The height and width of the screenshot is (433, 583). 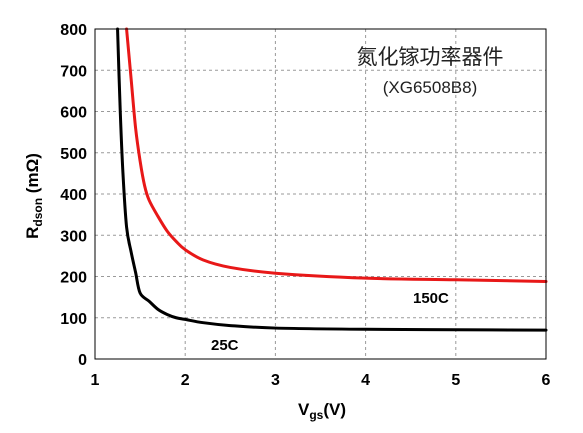 What do you see at coordinates (321, 380) in the screenshot?
I see `x-tick-labels: 1 2 3 4 5 6` at bounding box center [321, 380].